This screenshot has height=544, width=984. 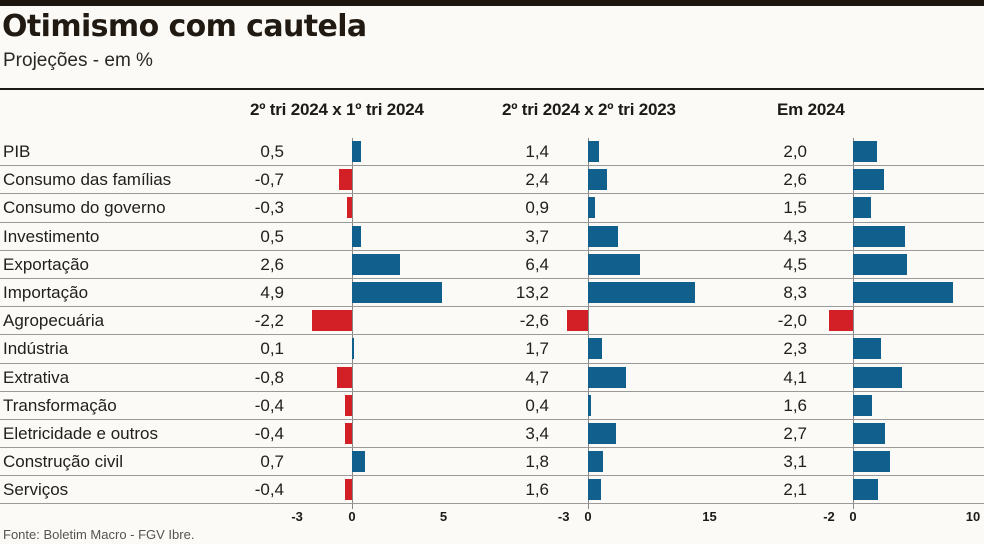 I want to click on top-rule, so click(x=492, y=3).